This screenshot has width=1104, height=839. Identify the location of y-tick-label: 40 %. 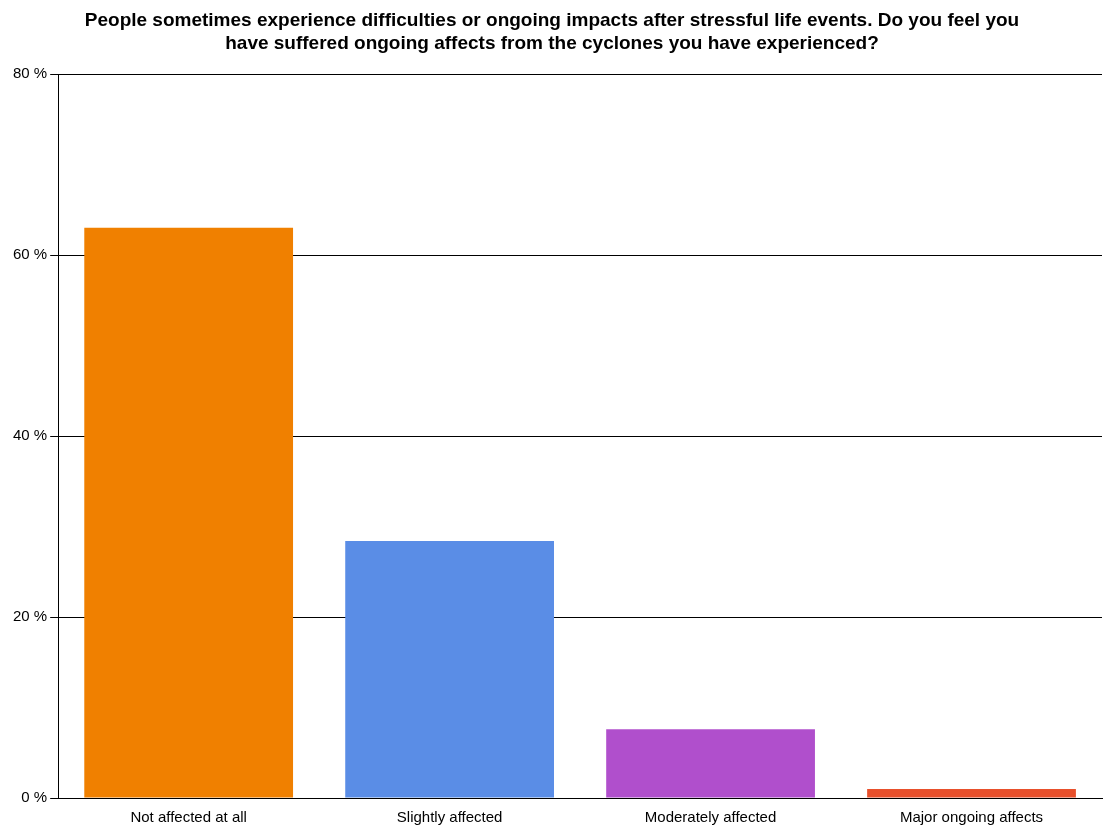
(30, 435).